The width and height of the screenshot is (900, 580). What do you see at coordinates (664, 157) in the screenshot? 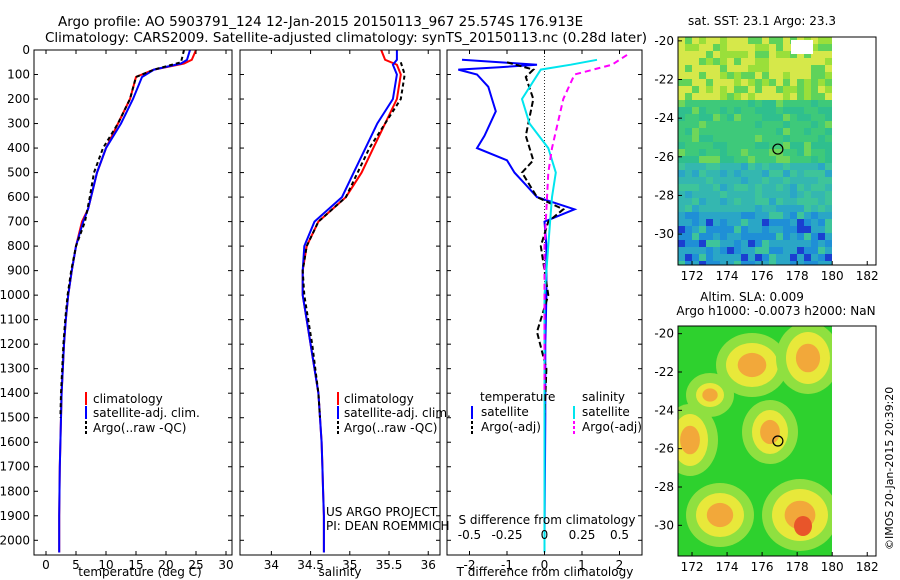
I see `map-y-tick-label: -26` at bounding box center [664, 157].